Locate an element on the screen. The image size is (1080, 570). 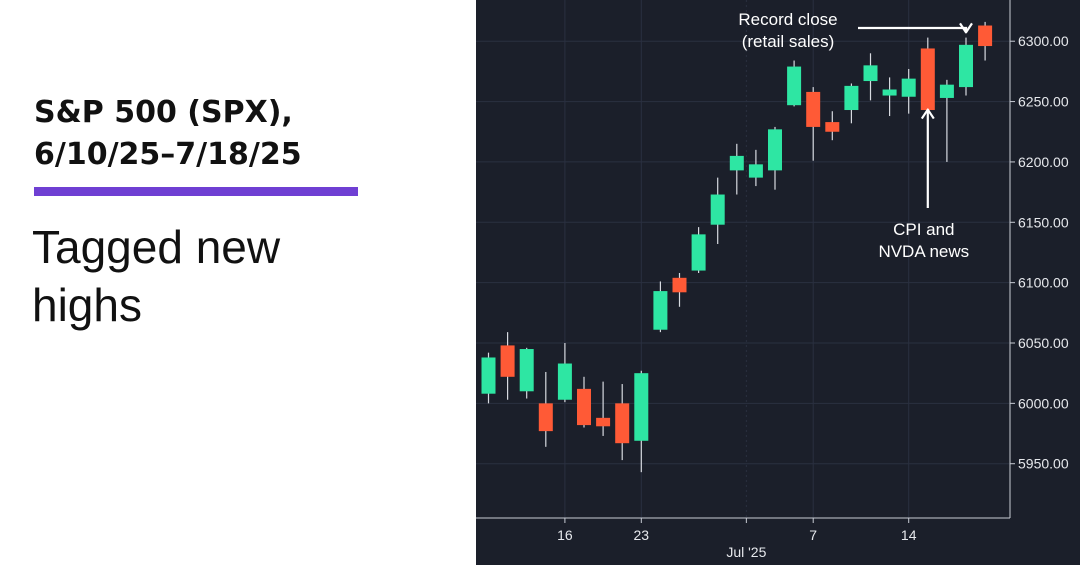
y-tick-label: 6250.00 is located at coordinates (1043, 102).